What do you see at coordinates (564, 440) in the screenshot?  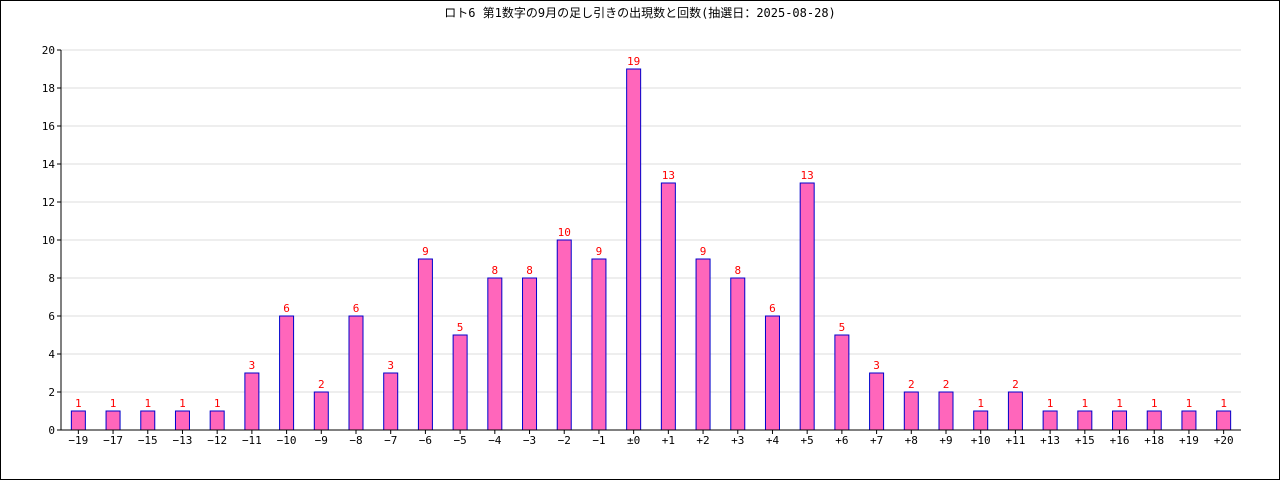 I see `x-tick-label: −2` at bounding box center [564, 440].